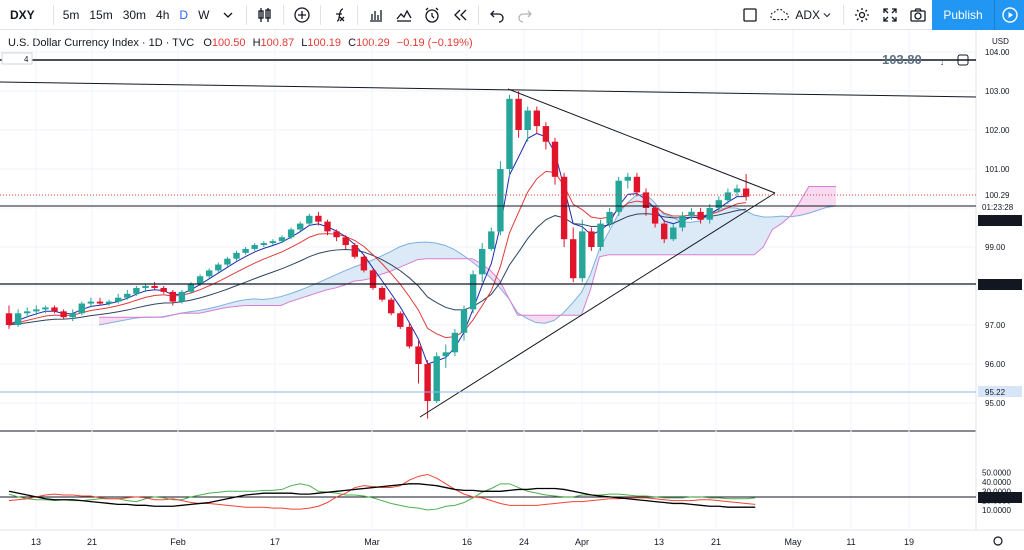  Describe the element at coordinates (996, 498) in the screenshot. I see `adx-20-label: 20.0000` at that location.